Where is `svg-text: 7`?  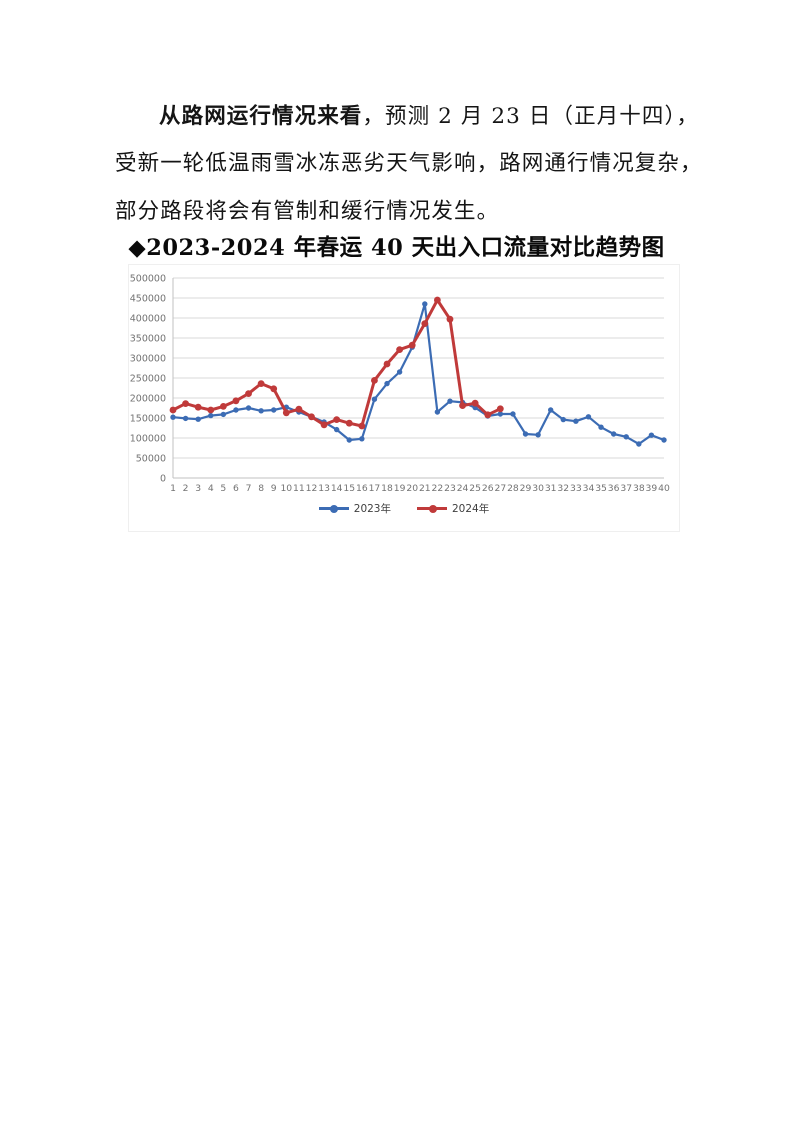
svg-text: 7 is located at coordinates (249, 488).